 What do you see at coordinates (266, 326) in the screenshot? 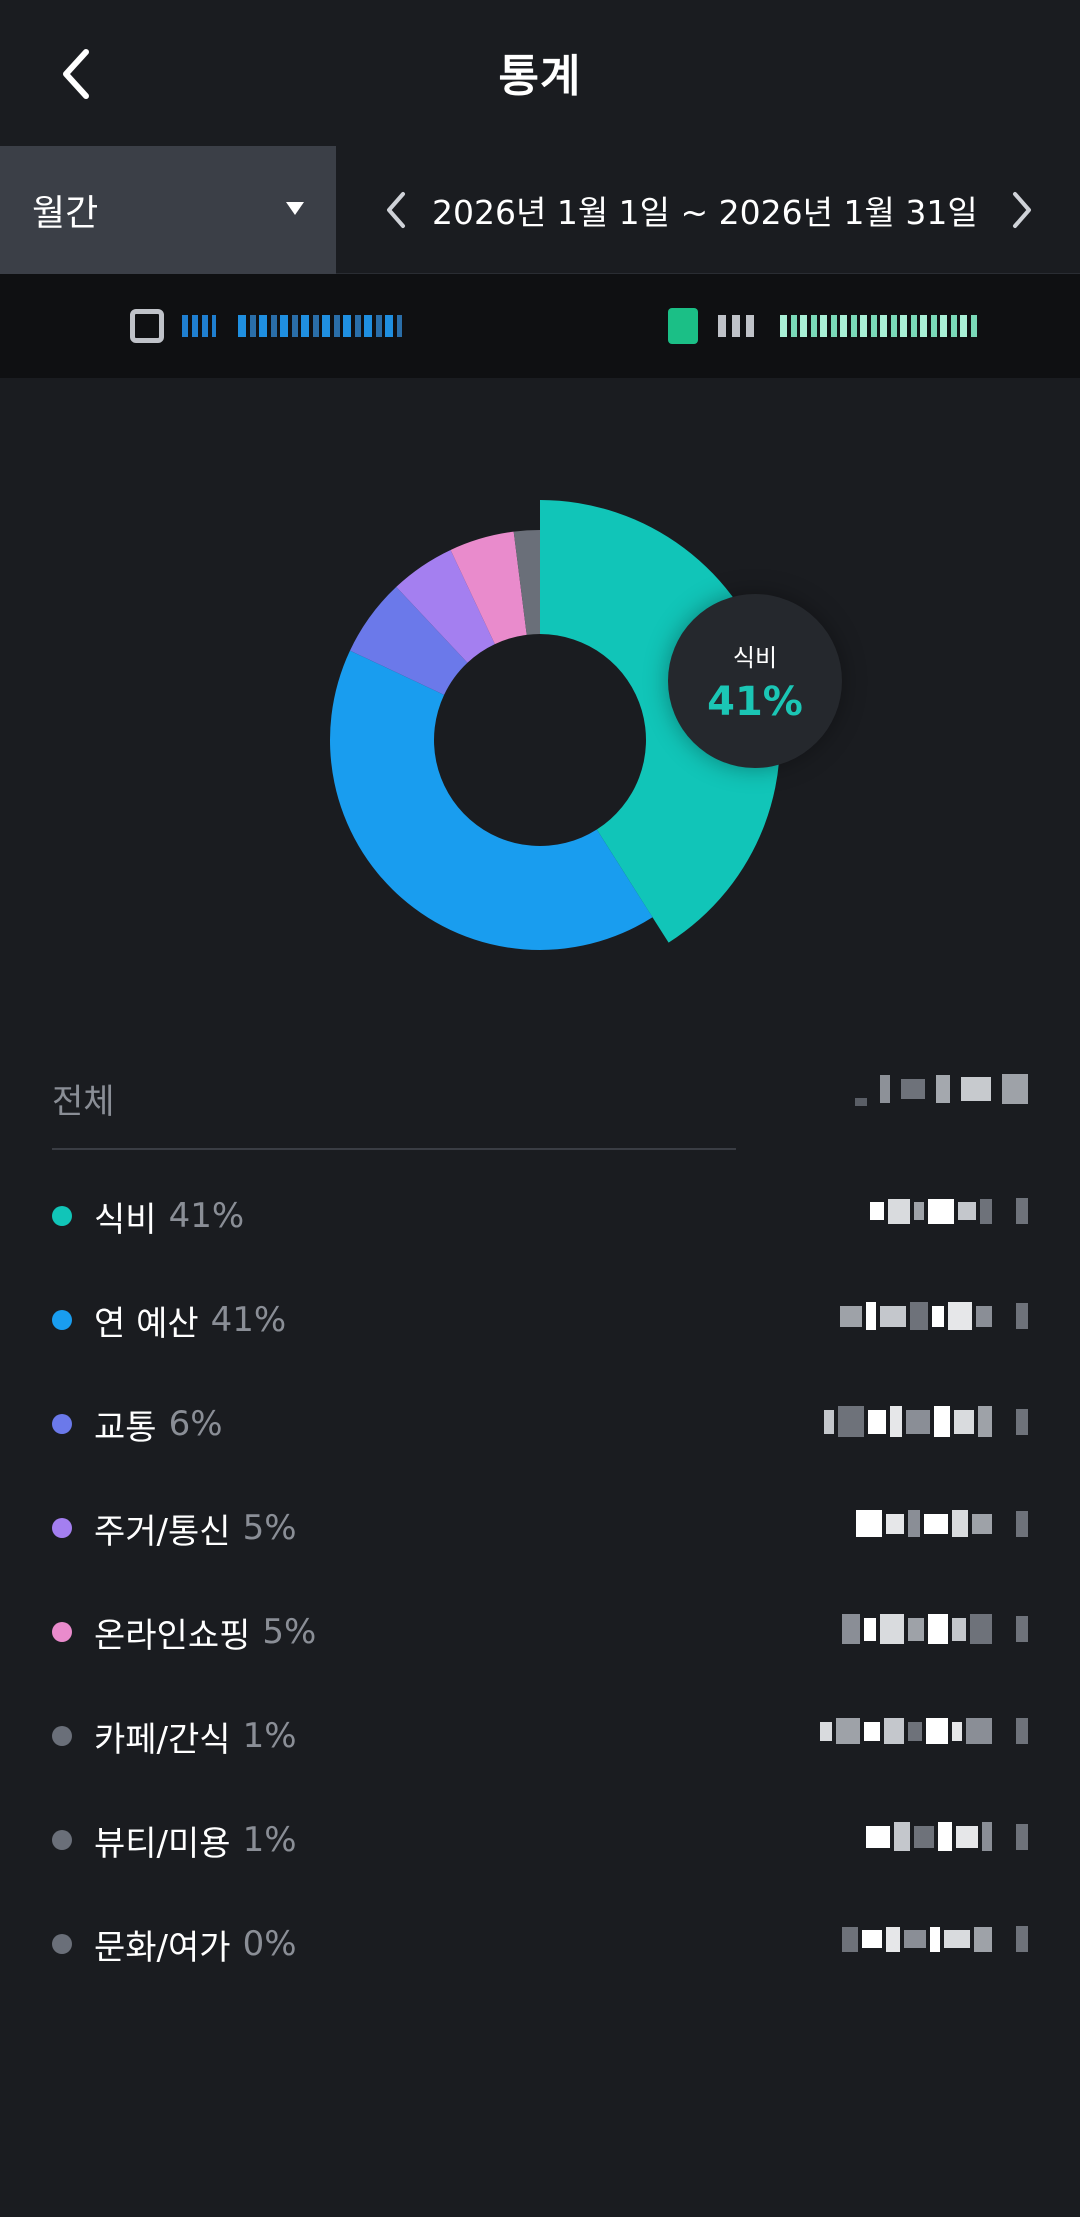
I see `summary-expense-redacted` at bounding box center [266, 326].